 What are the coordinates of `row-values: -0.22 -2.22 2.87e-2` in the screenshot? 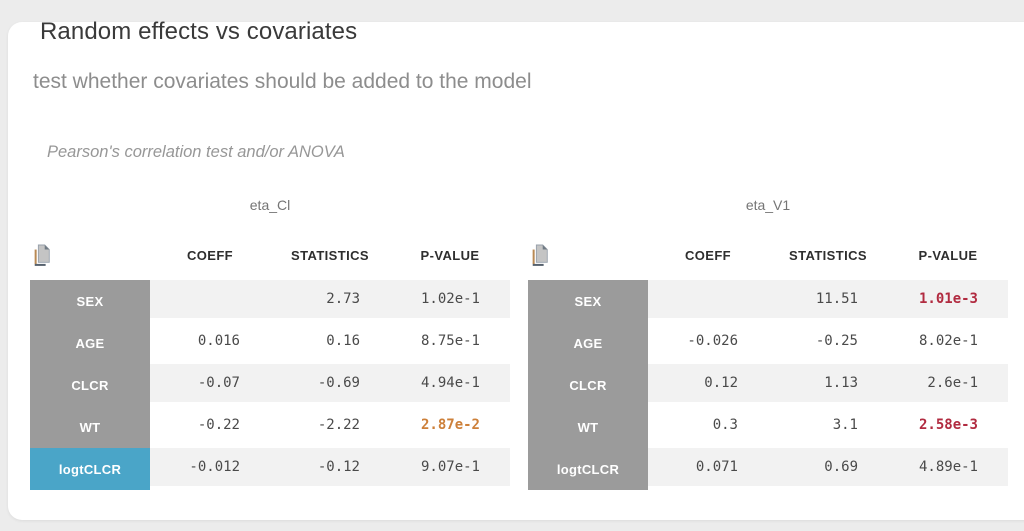 It's located at (330, 425).